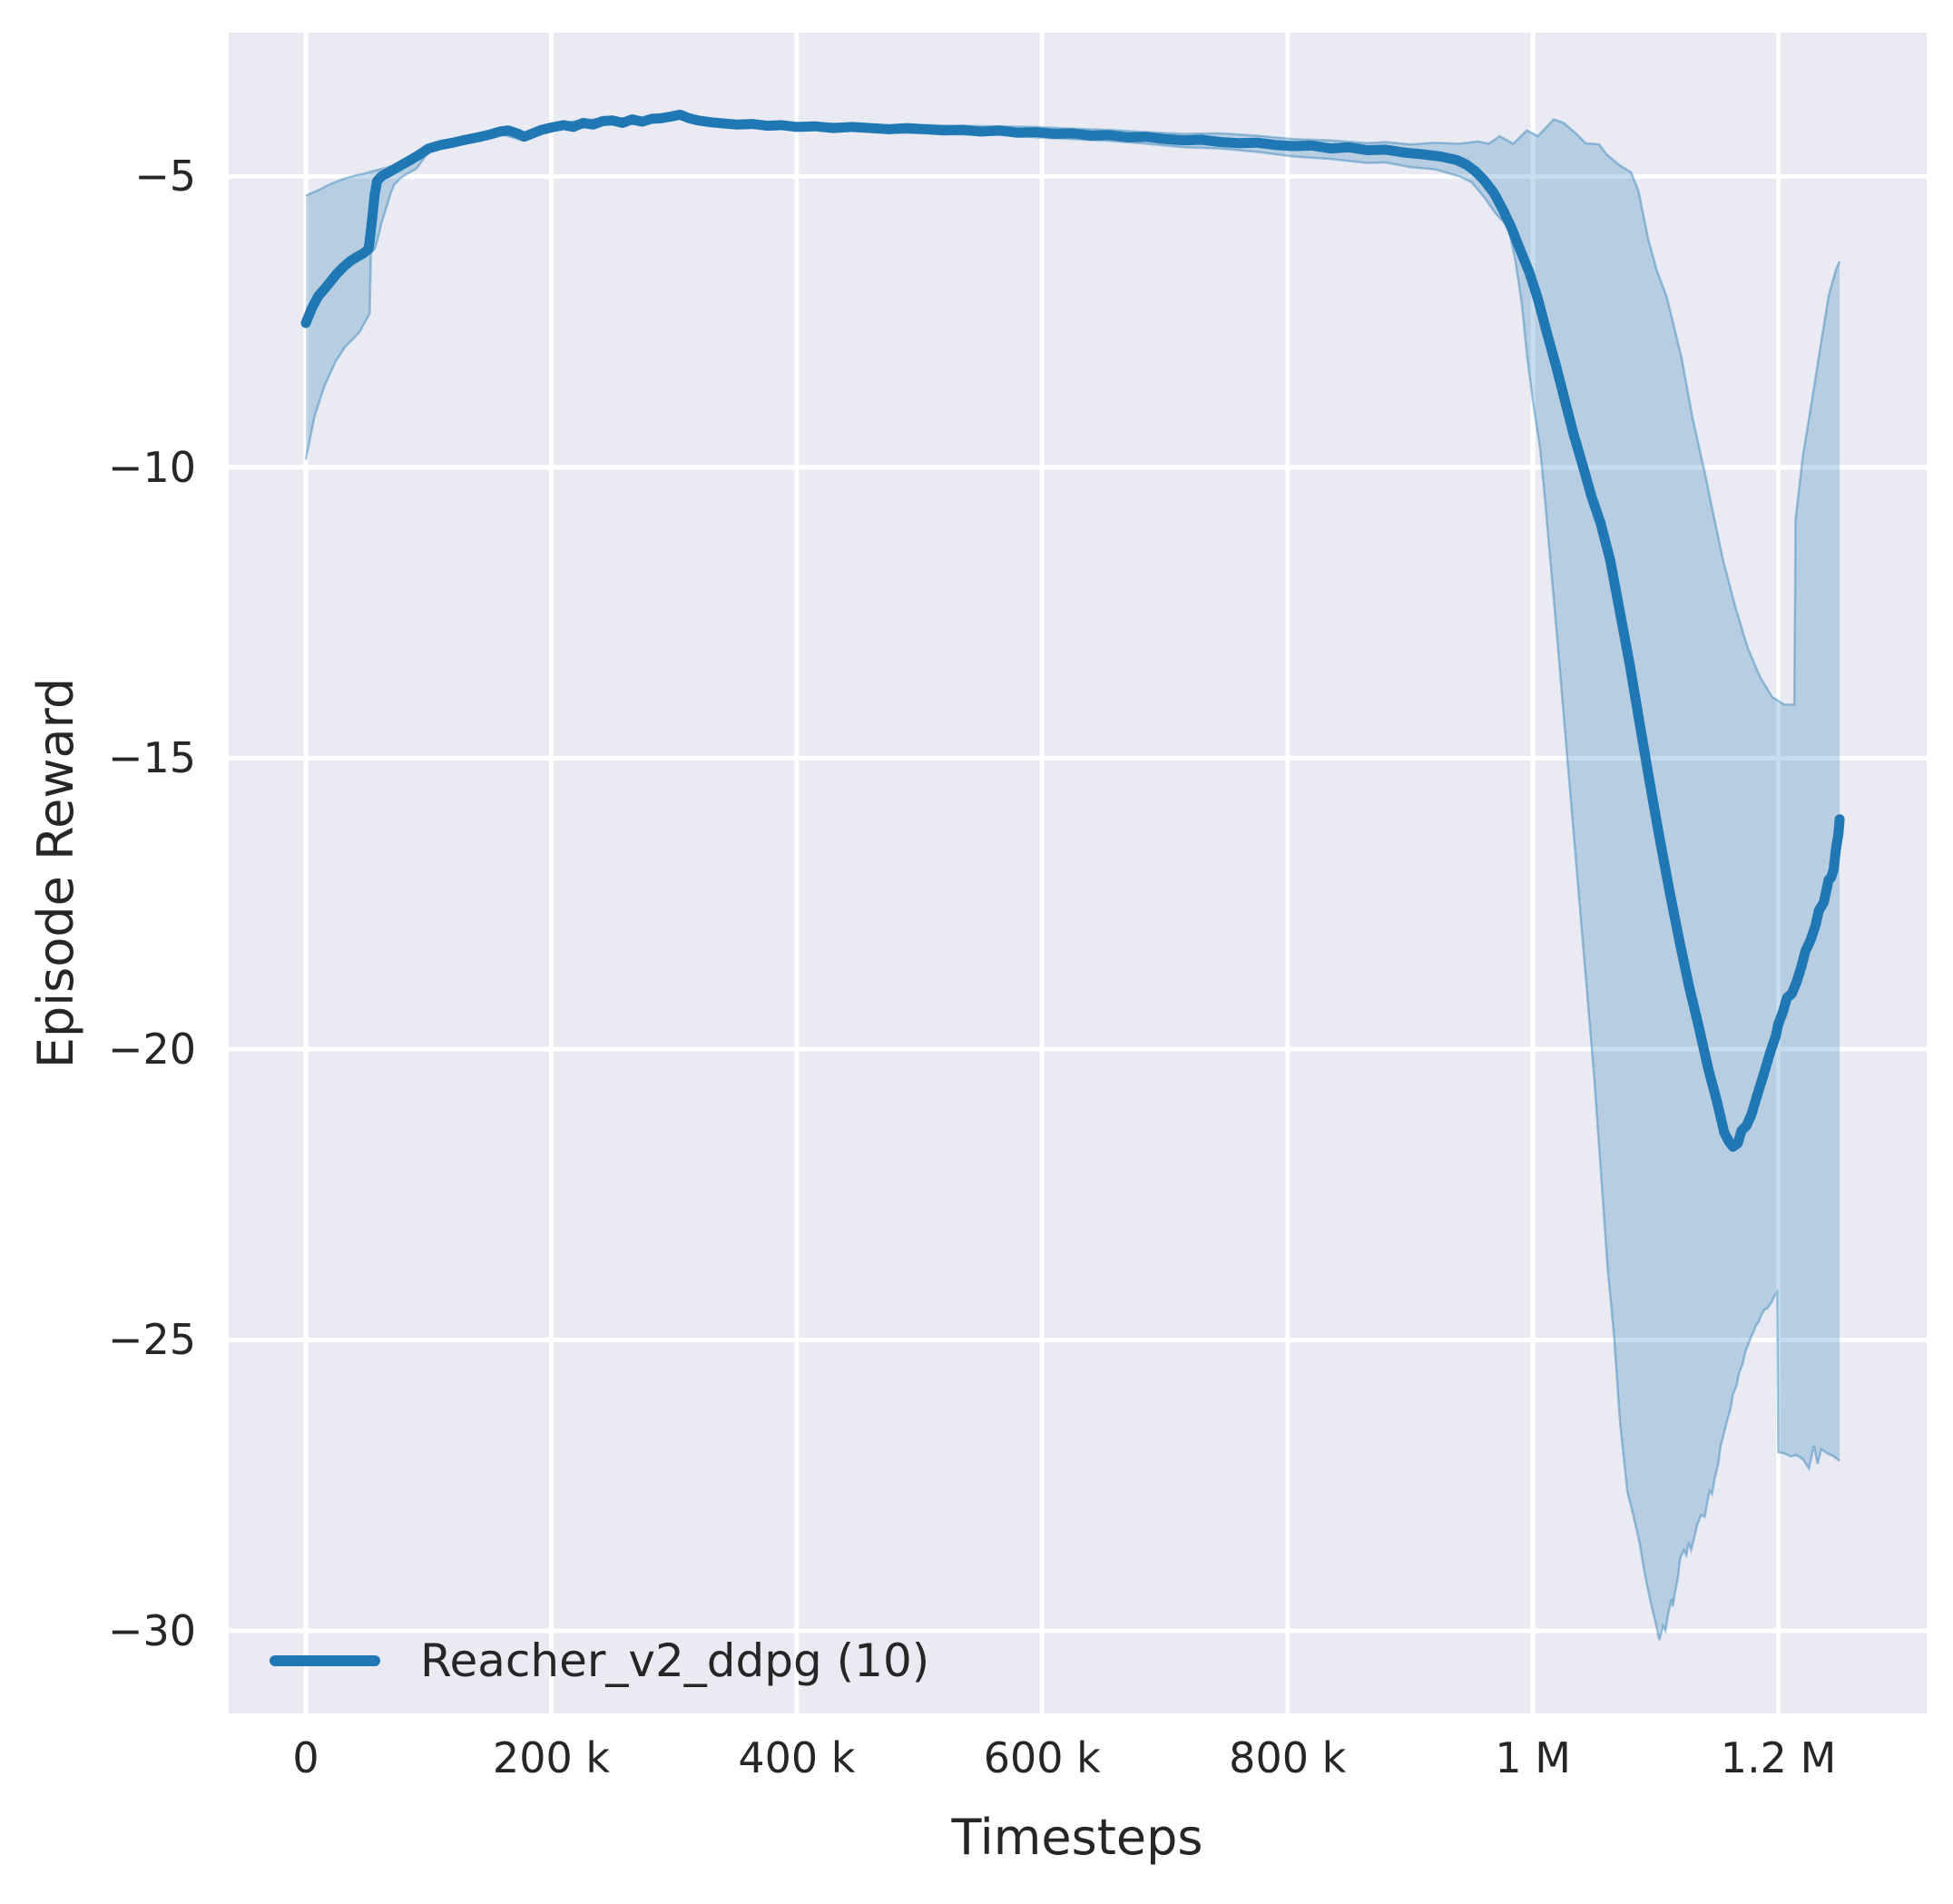 The image size is (1953, 1904). I want to click on y-tick-label: −25, so click(152, 1340).